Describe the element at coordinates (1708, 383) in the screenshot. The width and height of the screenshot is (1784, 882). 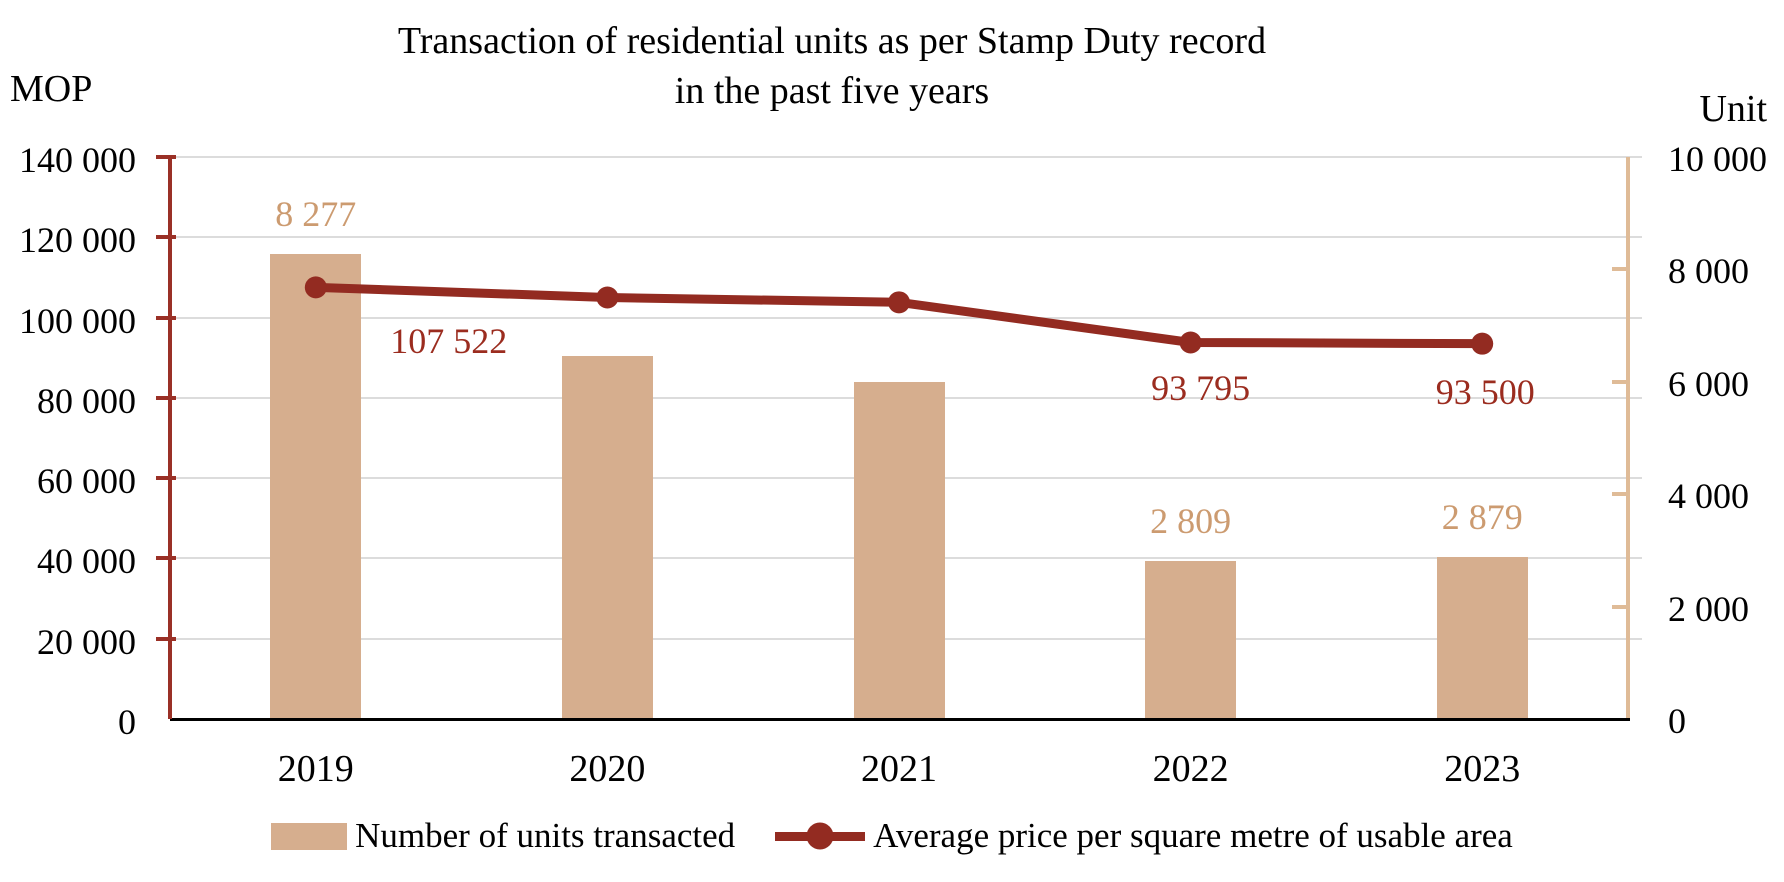
I see `right-axis-tick-label: 6 000` at that location.